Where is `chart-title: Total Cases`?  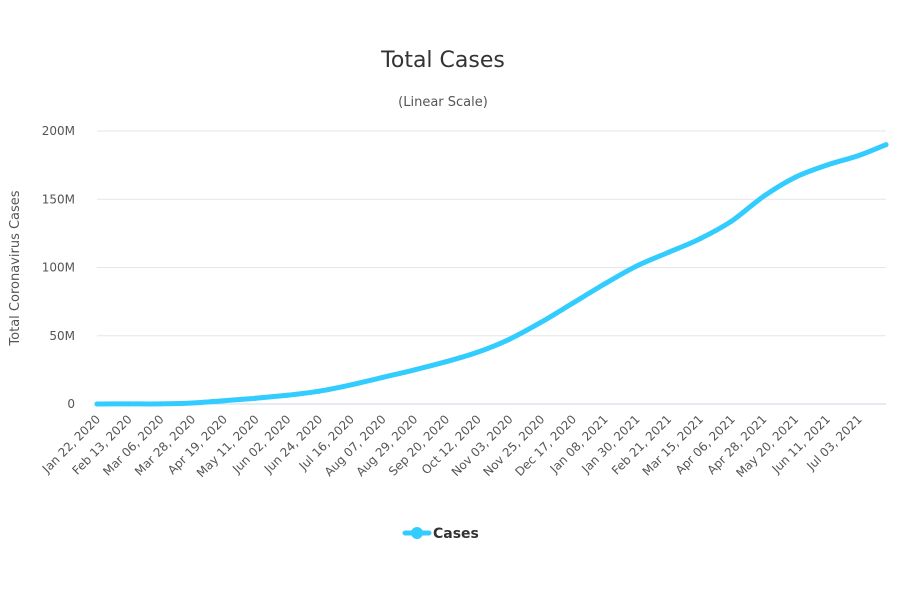 chart-title: Total Cases is located at coordinates (442, 60).